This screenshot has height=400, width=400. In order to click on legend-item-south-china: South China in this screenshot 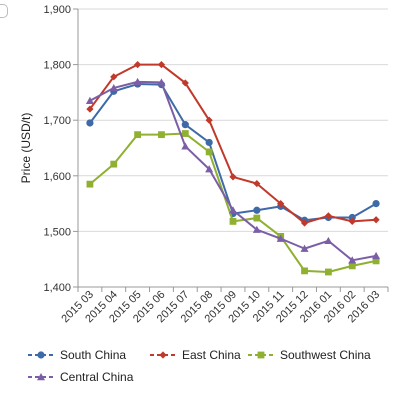, I will do `click(77, 355)`.